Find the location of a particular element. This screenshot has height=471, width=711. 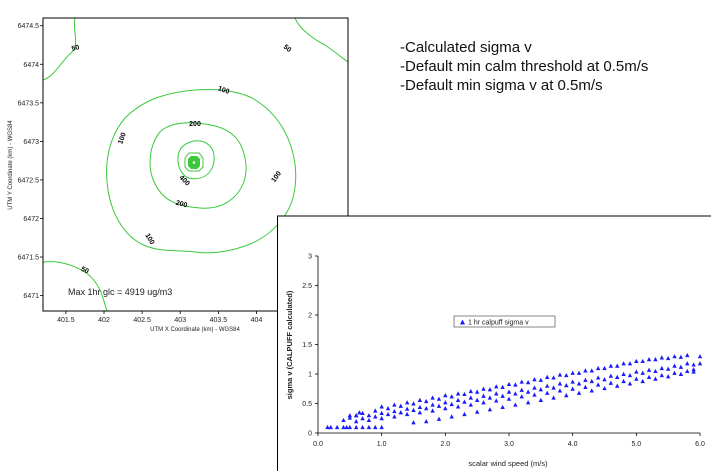

note-calculated-sigma: -Calculated sigma v is located at coordinates (466, 47).